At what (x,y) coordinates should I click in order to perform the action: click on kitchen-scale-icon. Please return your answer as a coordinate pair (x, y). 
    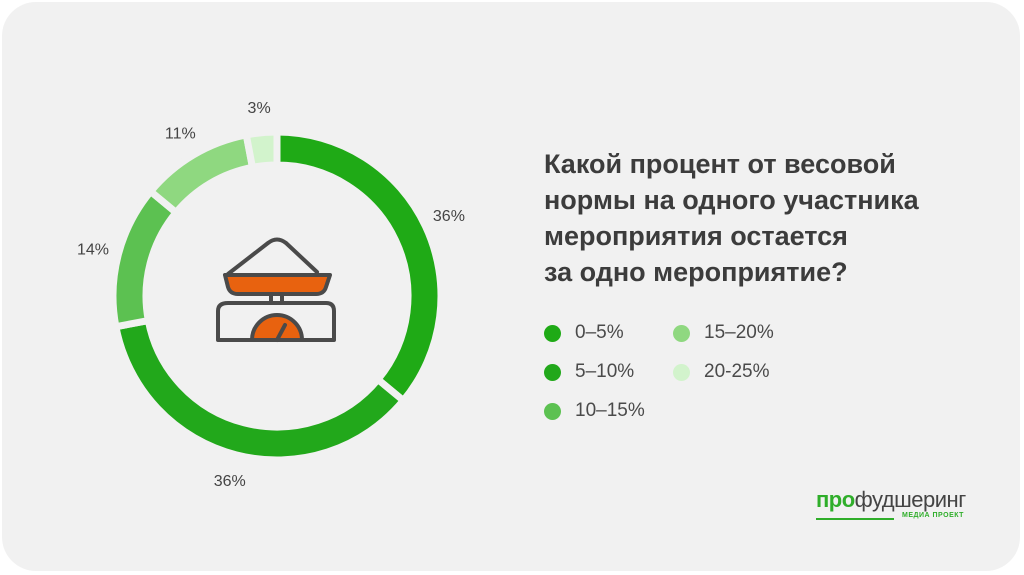
    Looking at the image, I should click on (276, 289).